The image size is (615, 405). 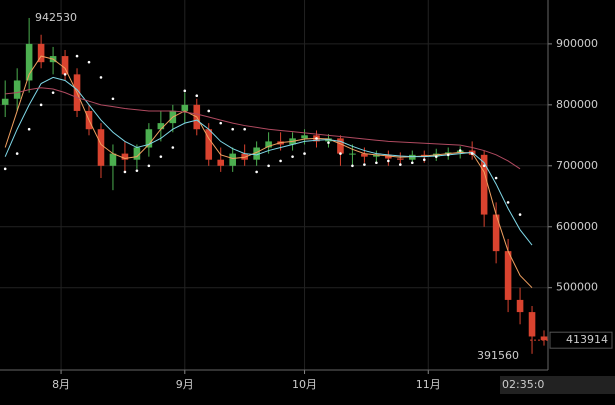 I want to click on time-box, so click(x=557, y=385).